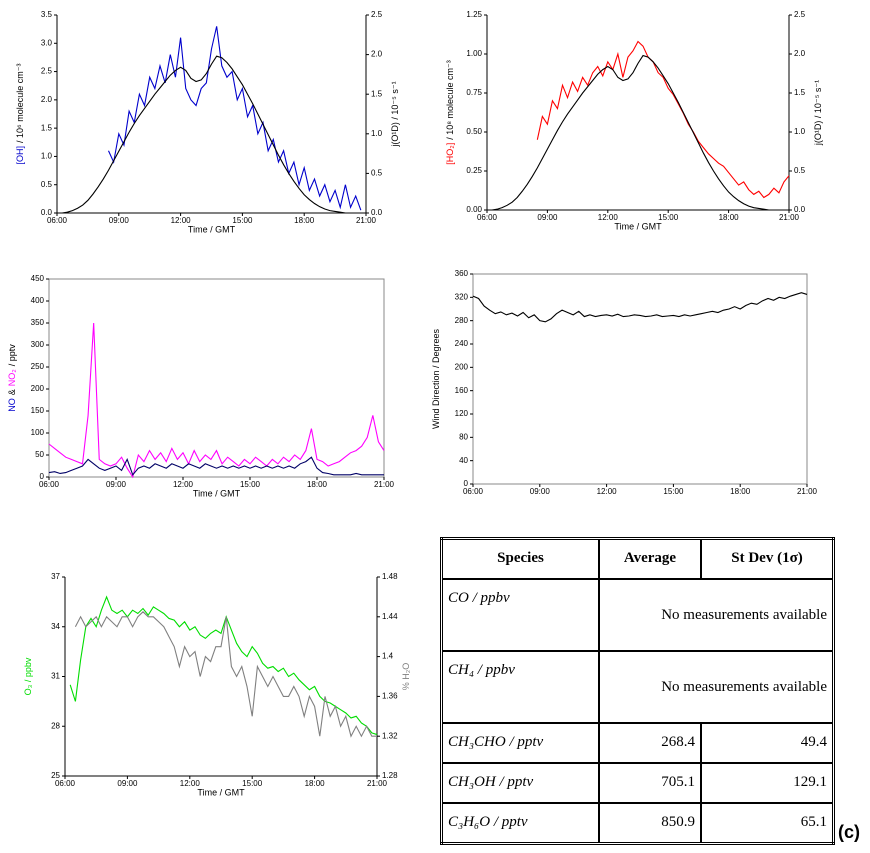 The height and width of the screenshot is (853, 870). I want to click on row: CO / ppbv No measurements available, so click(637, 614).